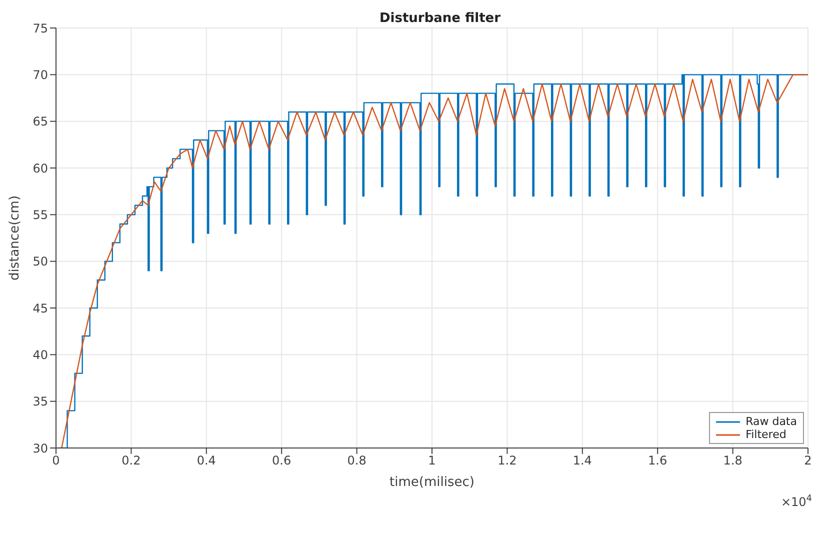 This screenshot has width=816, height=533. Describe the element at coordinates (582, 461) in the screenshot. I see `x-tick-label: 1.4` at that location.